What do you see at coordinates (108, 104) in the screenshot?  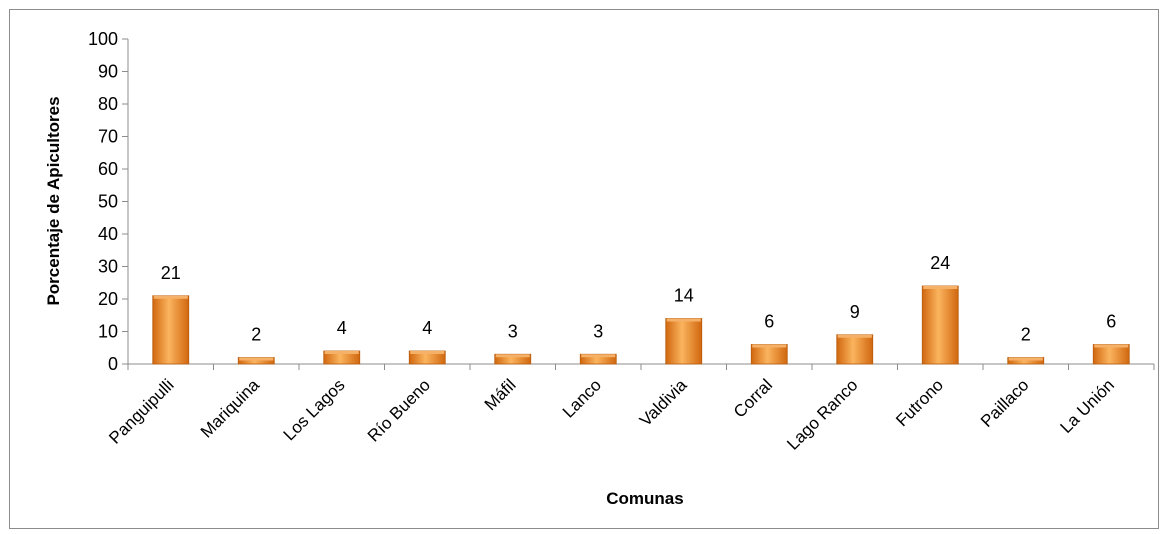 I see `y-tick-label: 80` at bounding box center [108, 104].